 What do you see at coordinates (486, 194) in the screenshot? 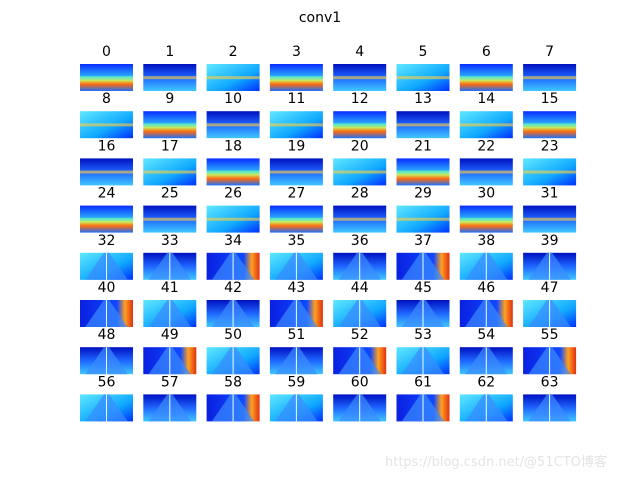
I see `panel-label: 30` at bounding box center [486, 194].